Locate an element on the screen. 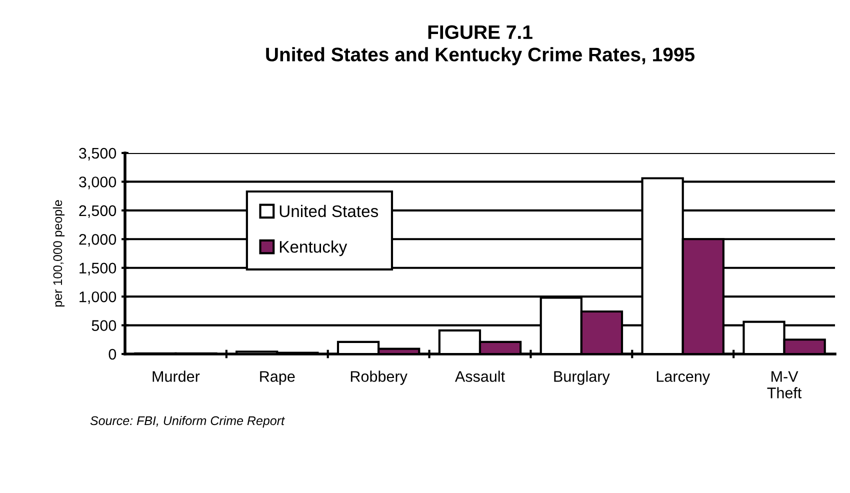 The width and height of the screenshot is (850, 493). x-tick-label: Robbery is located at coordinates (379, 377).